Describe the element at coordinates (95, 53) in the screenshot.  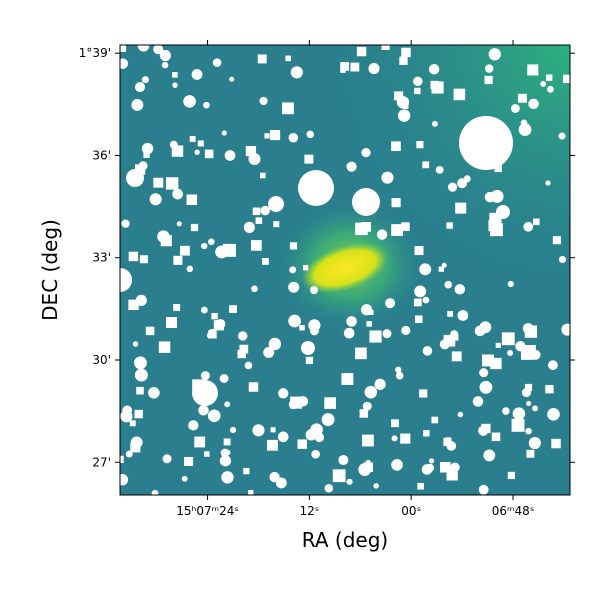
I see `y-tick-label: 1°39'` at that location.